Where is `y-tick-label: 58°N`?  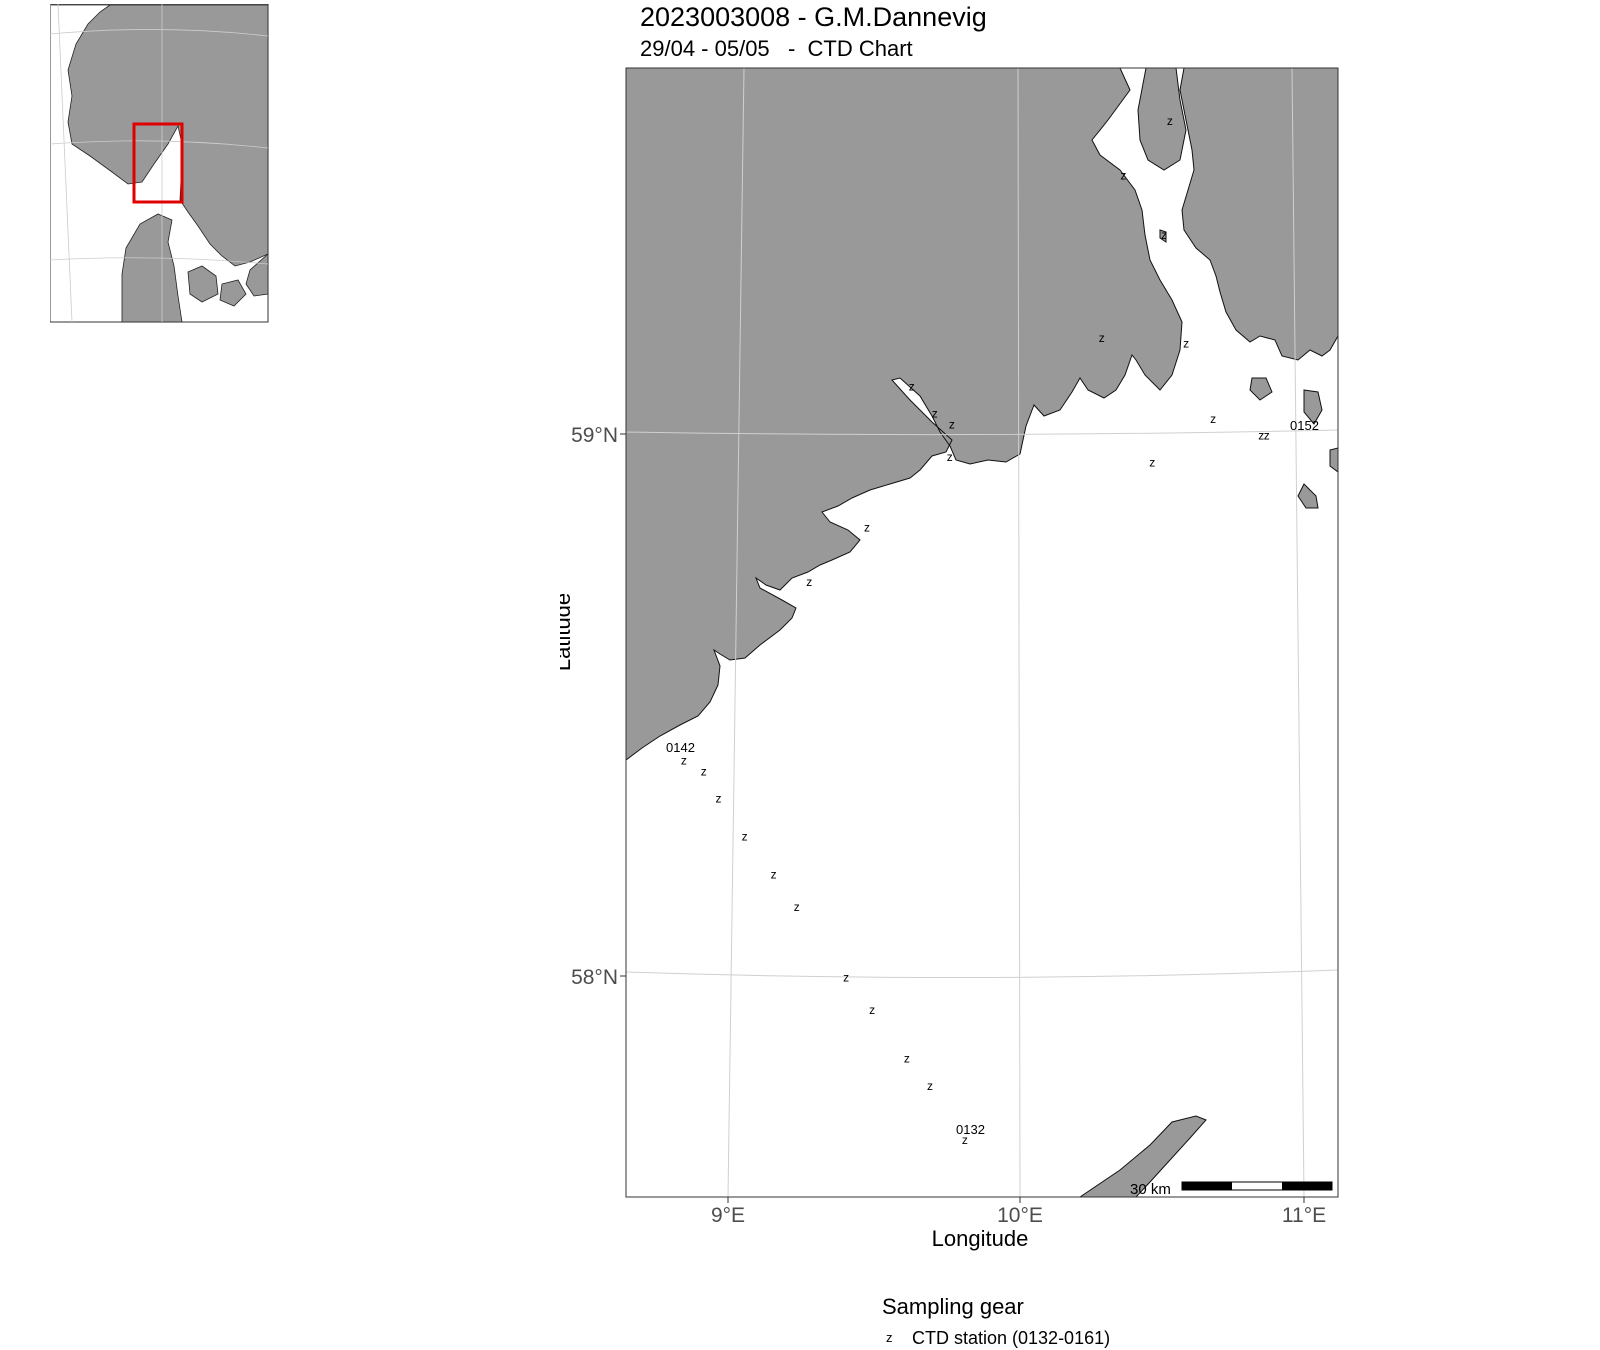 y-tick-label: 58°N is located at coordinates (594, 977).